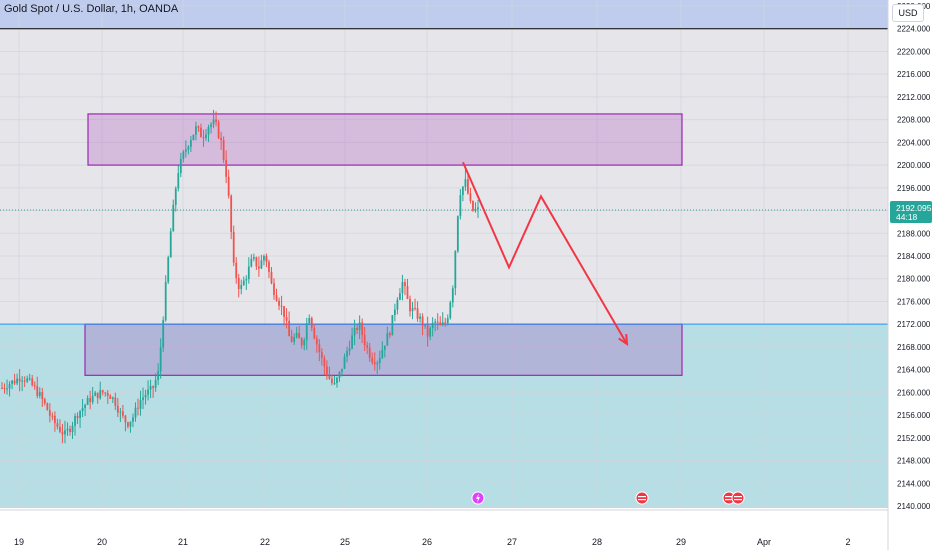 Image resolution: width=932 pixels, height=555 pixels. Describe the element at coordinates (914, 347) in the screenshot. I see `price-tick-label: 2168.000` at that location.